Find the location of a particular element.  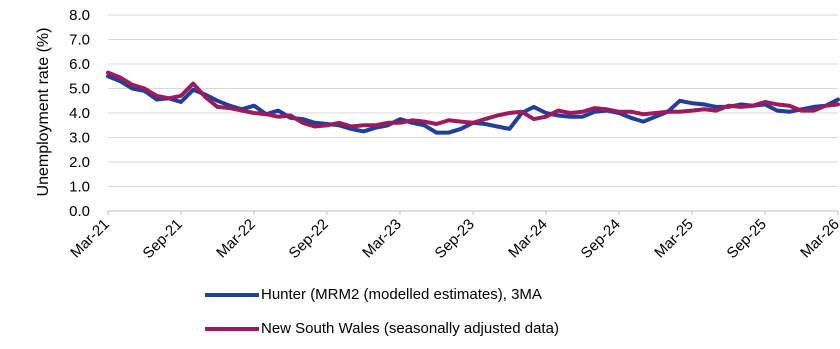

y-tick-label: 2.0 is located at coordinates (79, 162).